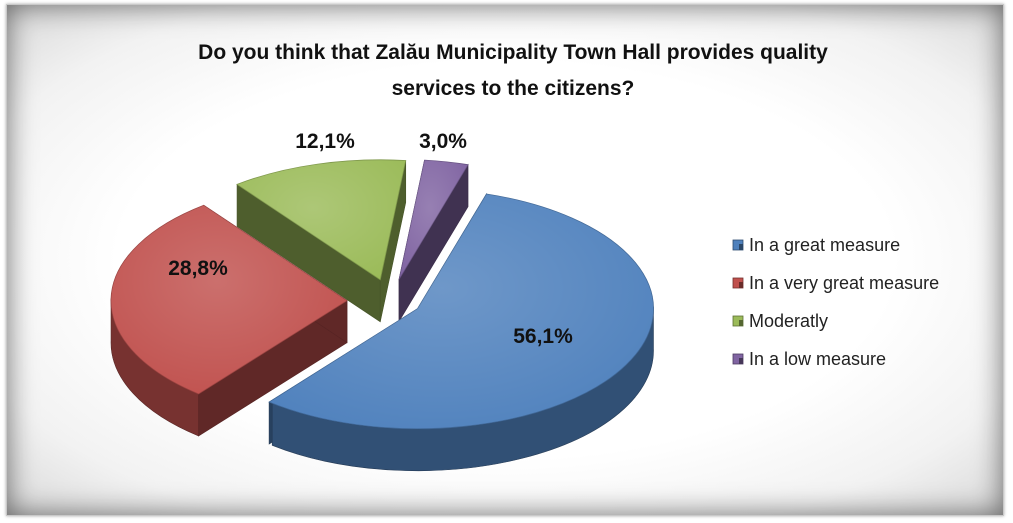 This screenshot has height=523, width=1013. What do you see at coordinates (198, 268) in the screenshot?
I see `data-label-2: 28,8%` at bounding box center [198, 268].